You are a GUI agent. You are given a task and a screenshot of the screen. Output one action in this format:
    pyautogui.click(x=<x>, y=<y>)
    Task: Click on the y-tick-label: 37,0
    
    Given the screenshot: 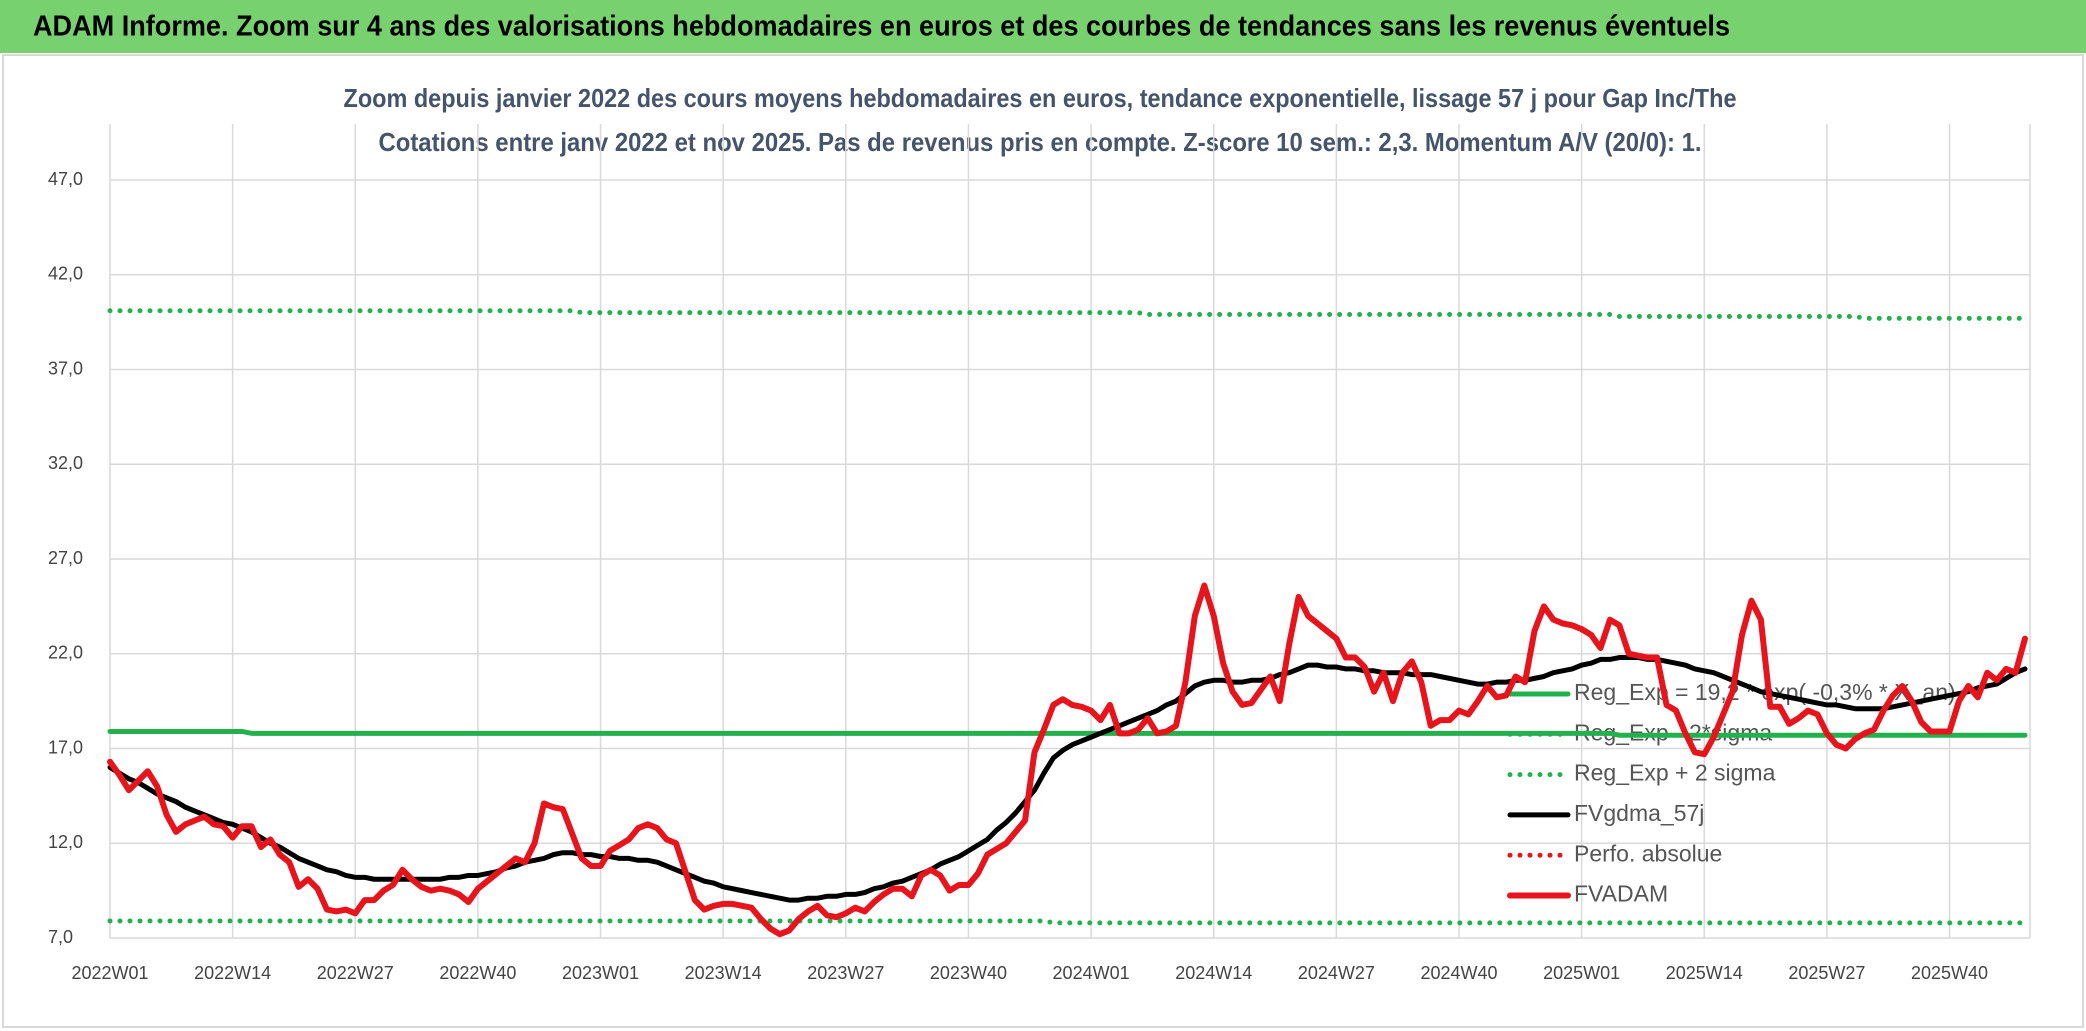 What is the action you would take?
    pyautogui.click(x=65, y=368)
    